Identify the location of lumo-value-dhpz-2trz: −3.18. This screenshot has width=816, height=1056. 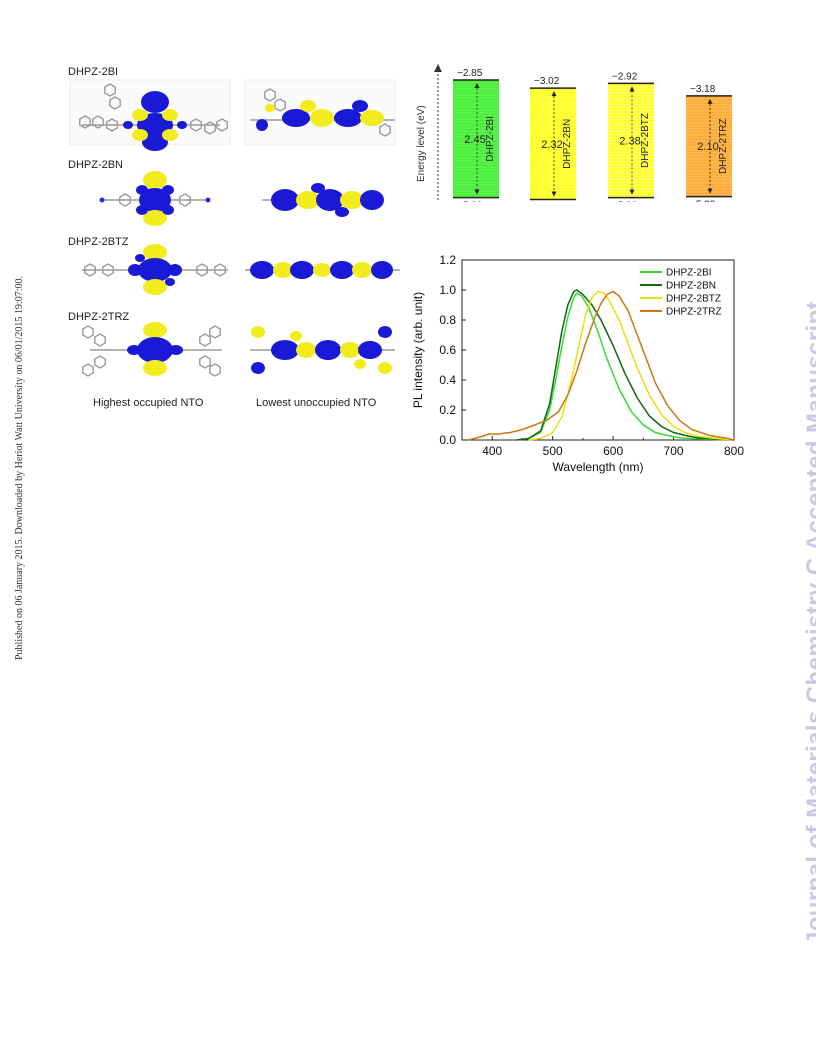
(703, 89).